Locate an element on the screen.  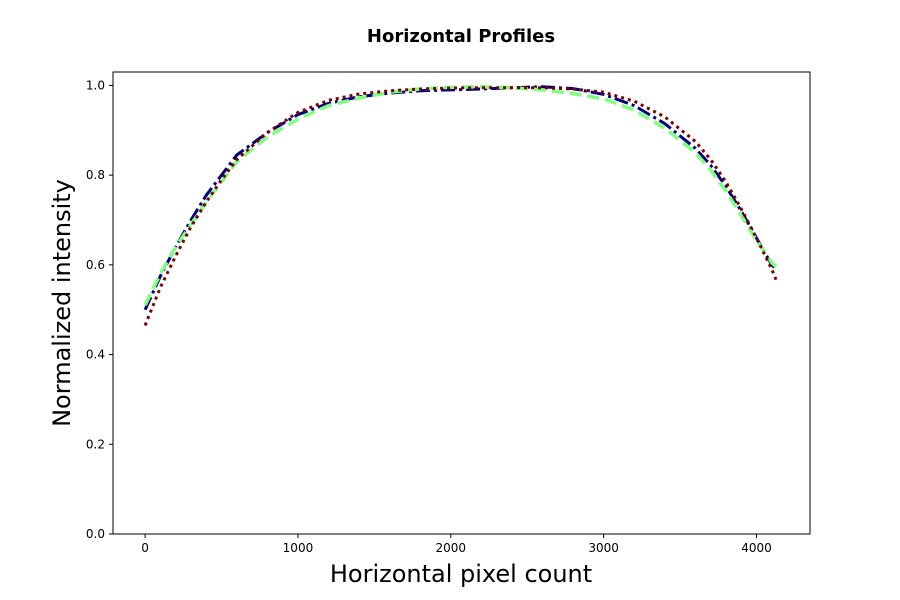
y-tick-label: 0.6 is located at coordinates (95, 265).